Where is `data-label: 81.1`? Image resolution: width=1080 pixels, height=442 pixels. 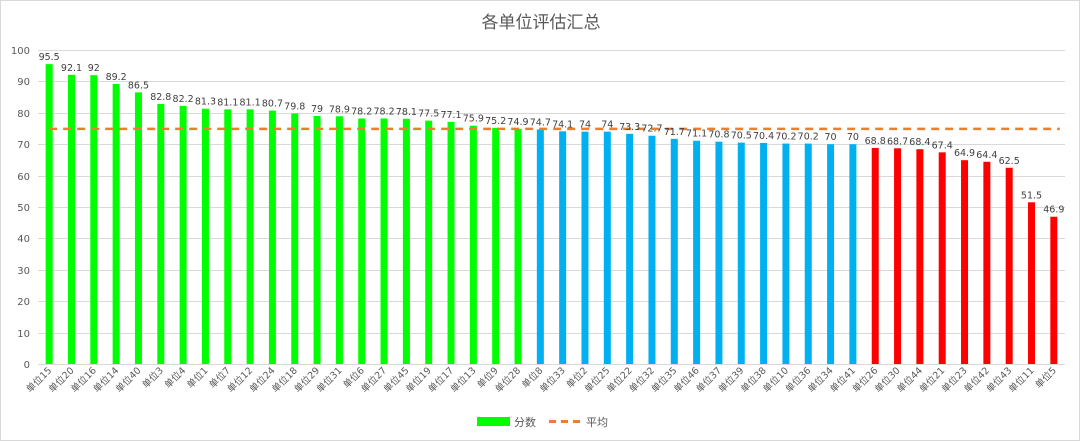
data-label: 81.1 is located at coordinates (227, 102).